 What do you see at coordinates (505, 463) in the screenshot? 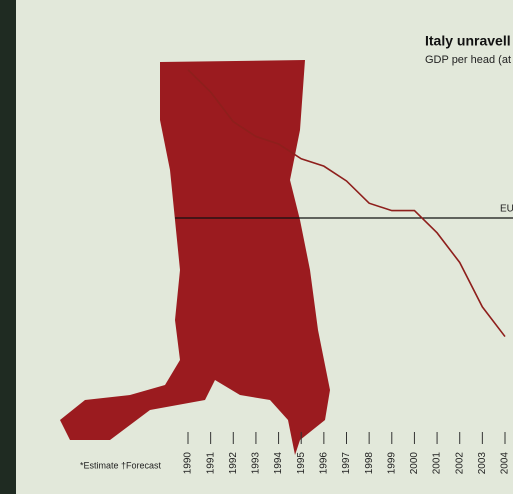
I see `x-tick-label: 2004` at bounding box center [505, 463].